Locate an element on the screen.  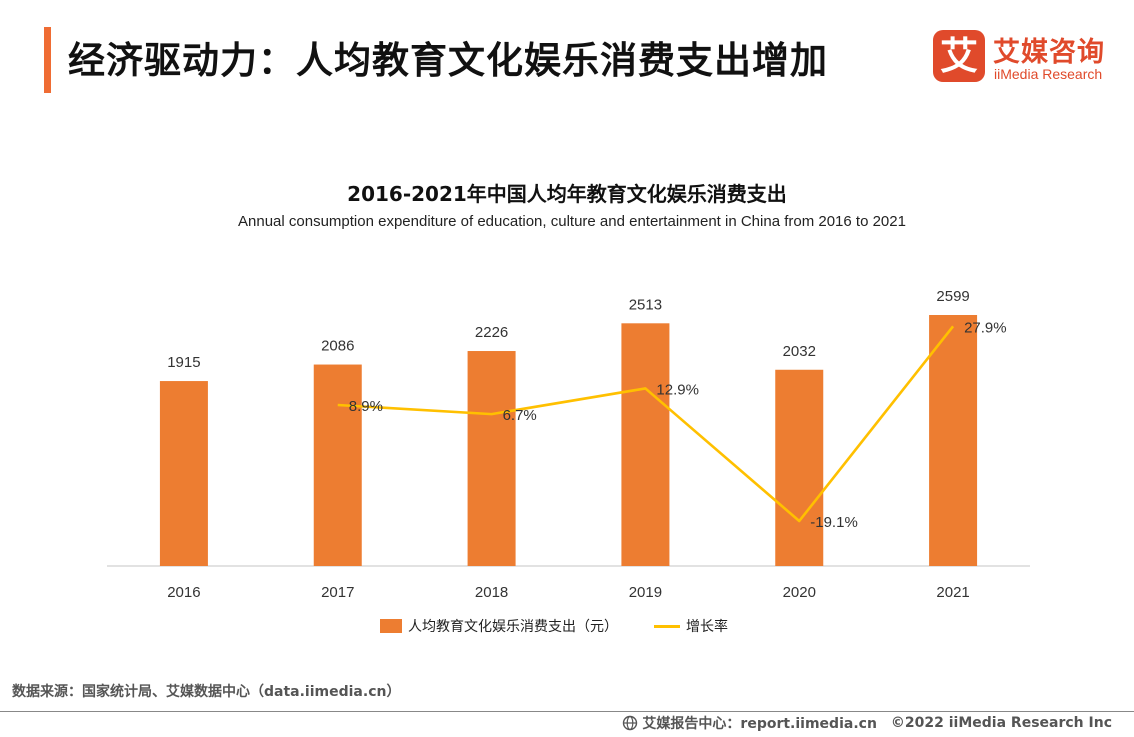
chart-legend: 人均教育文化娱乐消费支出（元） 增长率 is located at coordinates (554, 626).